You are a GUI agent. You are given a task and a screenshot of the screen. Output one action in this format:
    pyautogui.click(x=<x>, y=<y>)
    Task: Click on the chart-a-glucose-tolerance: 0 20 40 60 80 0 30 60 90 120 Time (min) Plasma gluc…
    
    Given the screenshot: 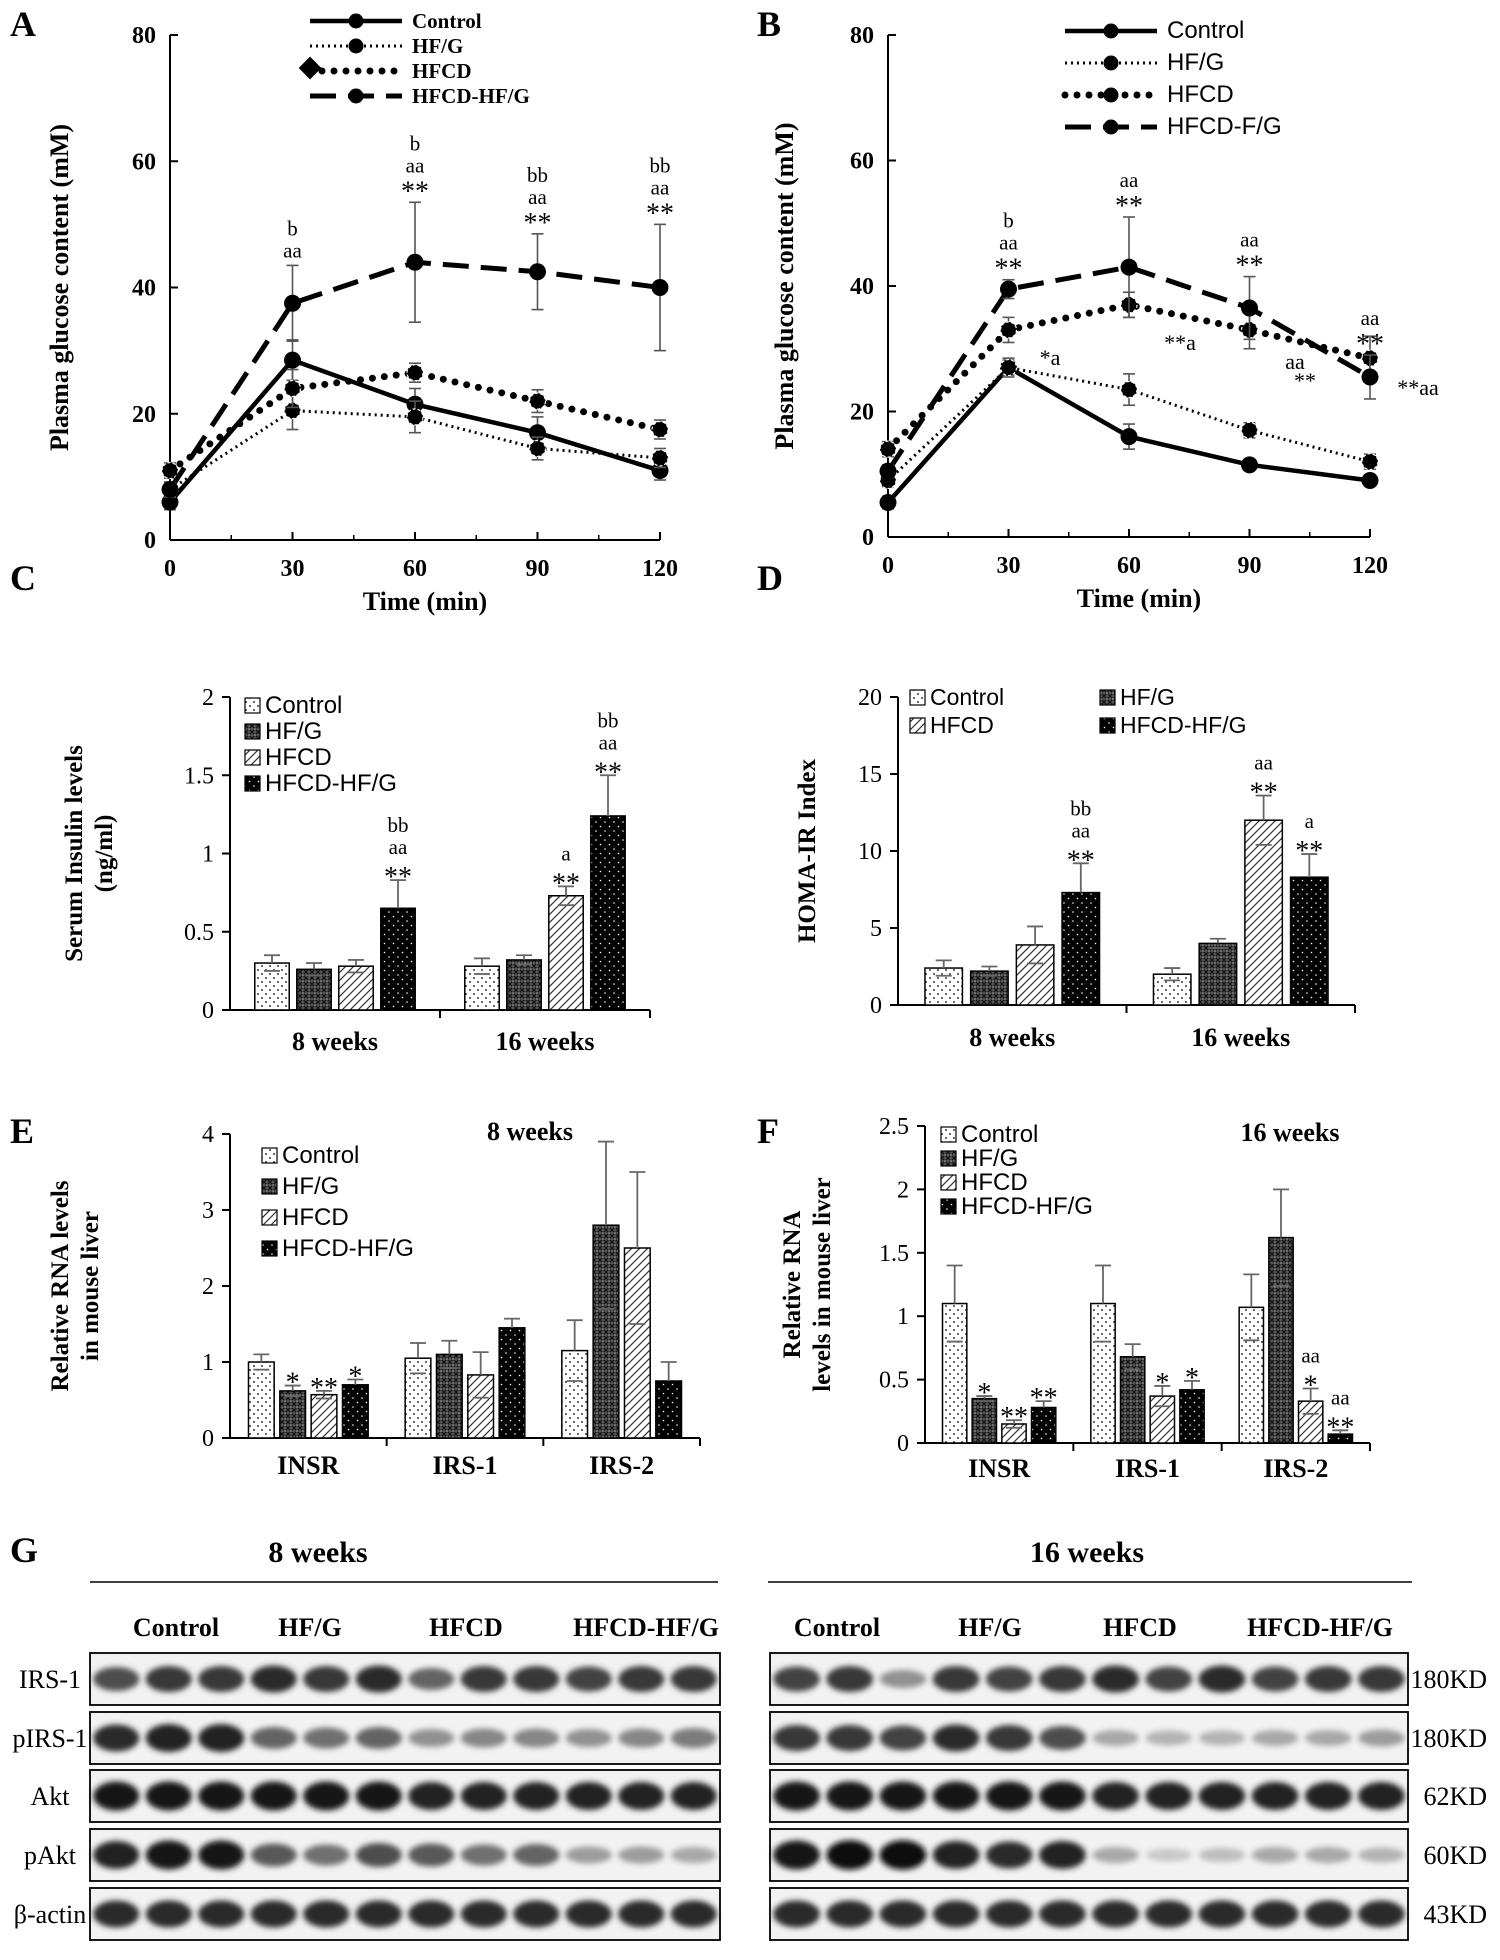 What is the action you would take?
    pyautogui.click(x=361, y=312)
    